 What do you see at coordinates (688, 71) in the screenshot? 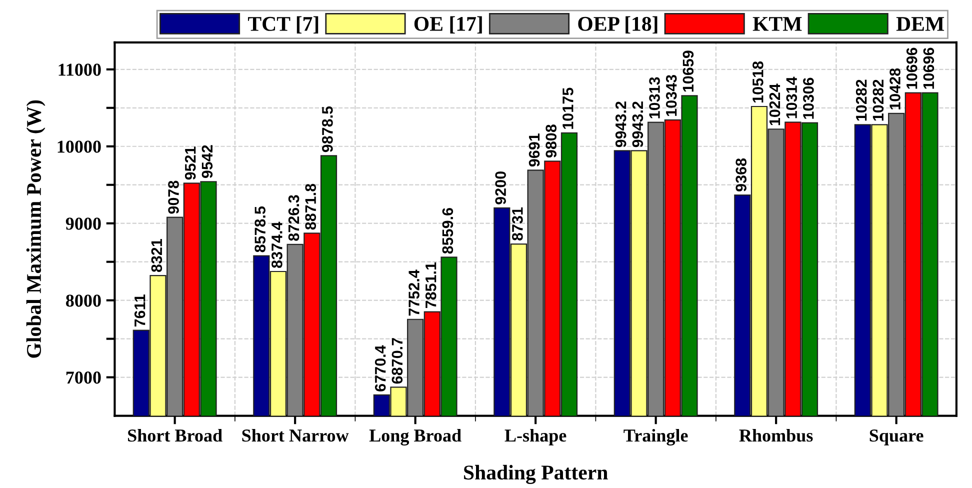
I see `data-label: 10659` at bounding box center [688, 71].